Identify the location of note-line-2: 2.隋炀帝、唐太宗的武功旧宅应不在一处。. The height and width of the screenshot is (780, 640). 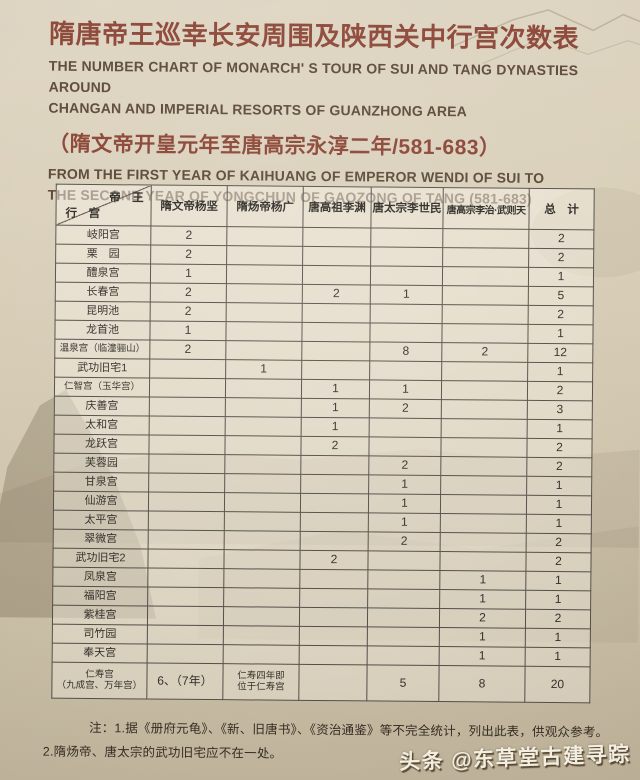
(162, 752).